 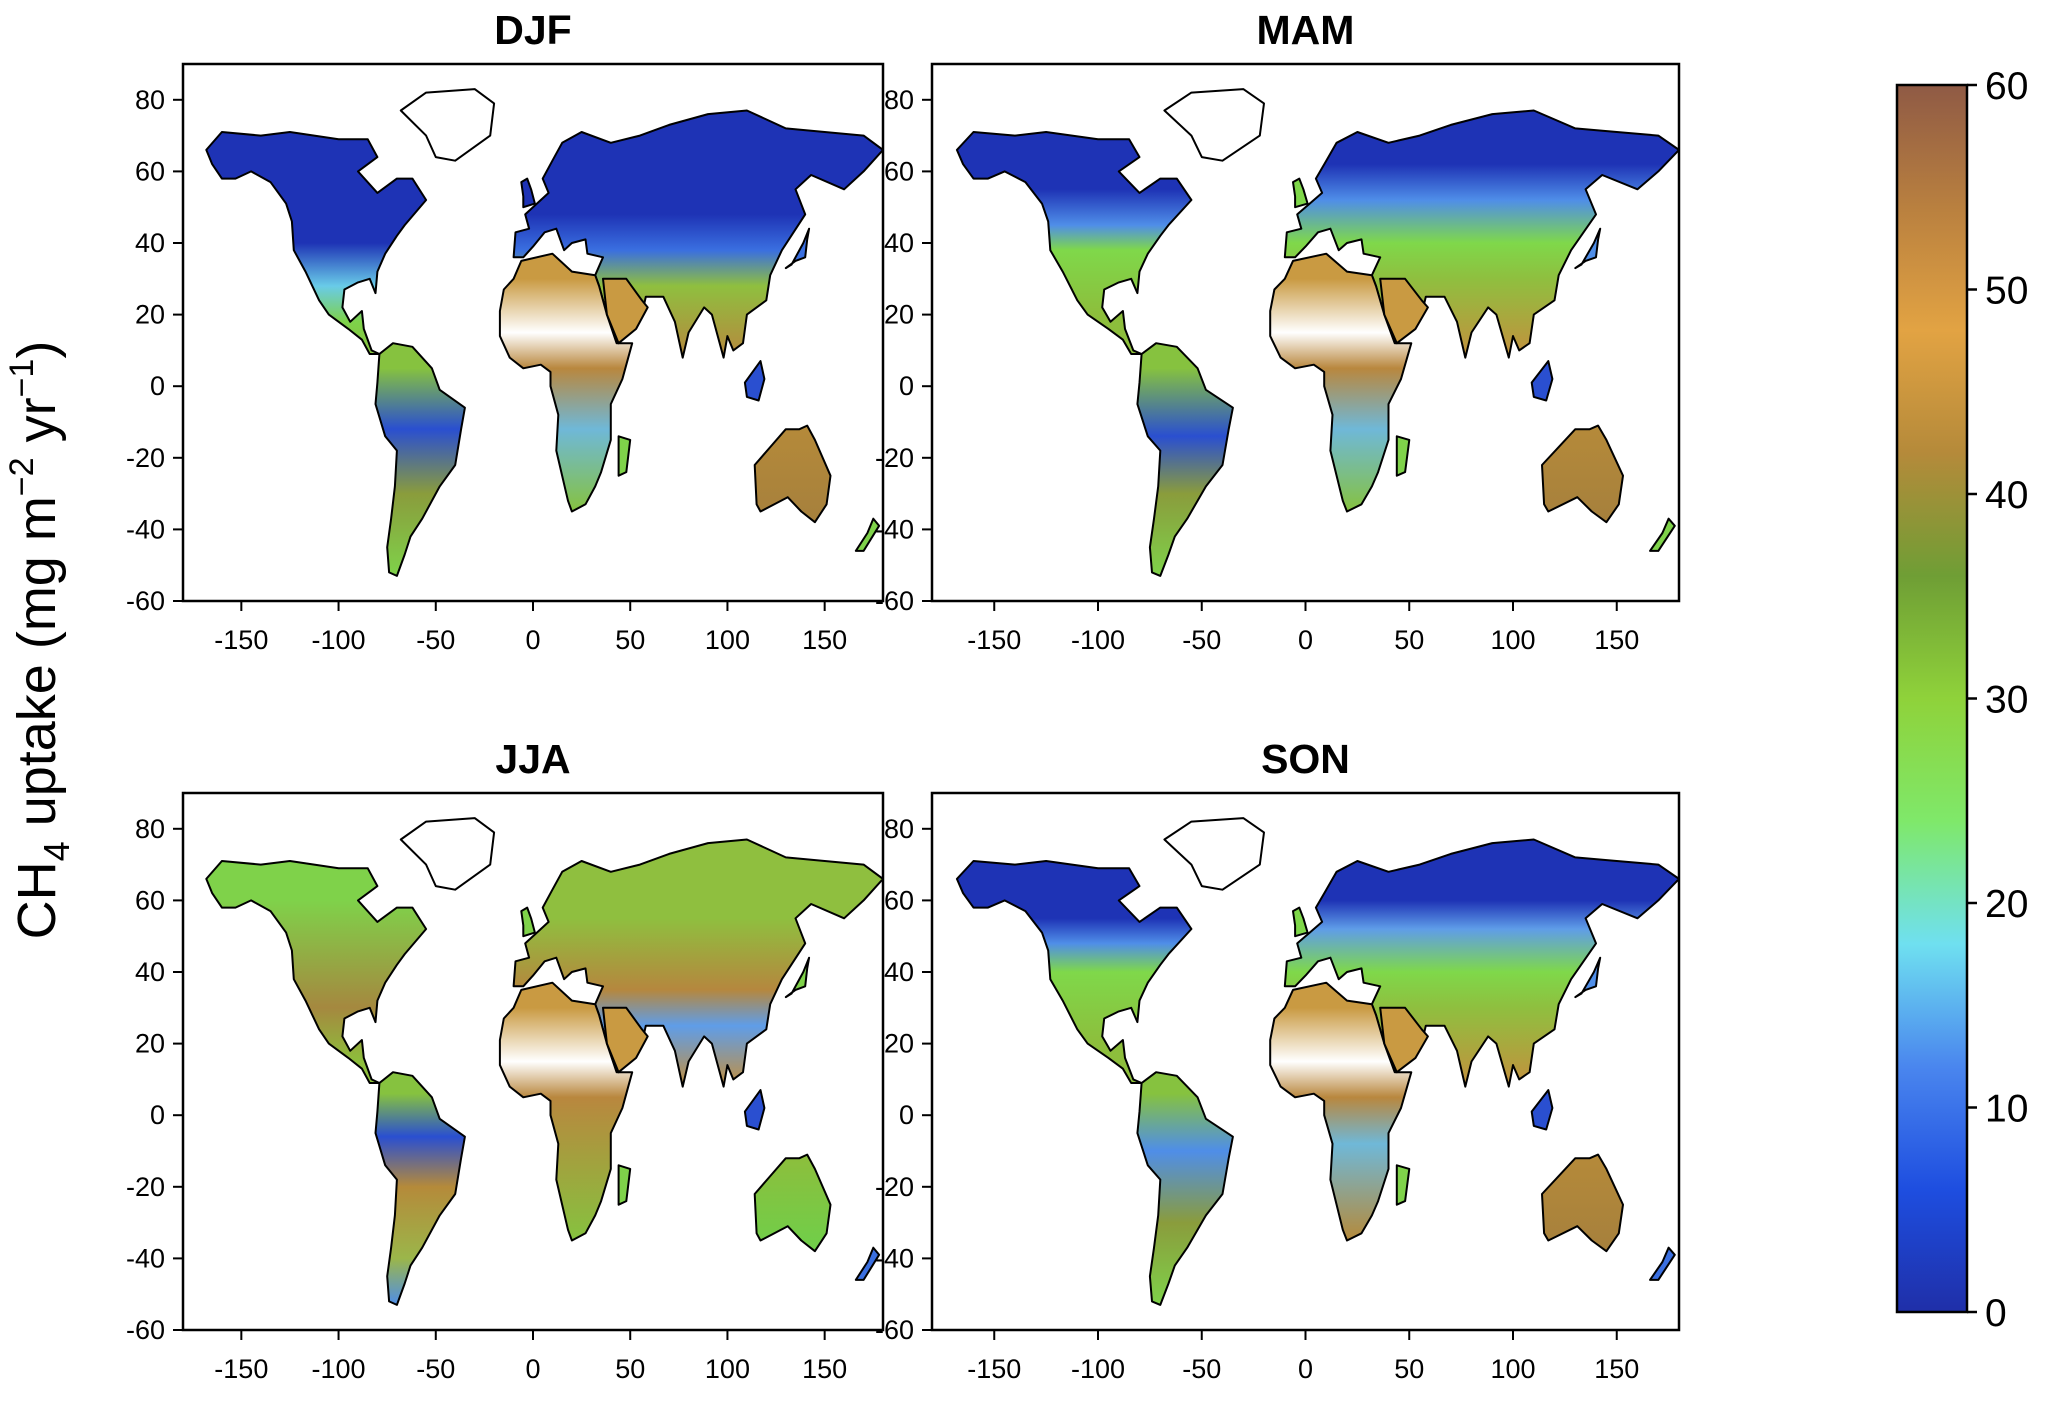 I want to click on colorbar-gradient, so click(x=1932, y=698).